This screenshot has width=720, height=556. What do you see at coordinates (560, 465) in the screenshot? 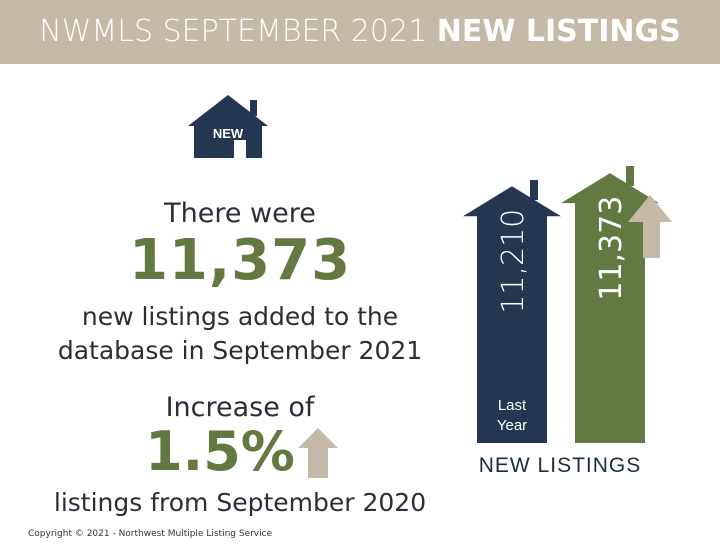
I see `x-axis-label: NEW LISTINGS` at bounding box center [560, 465].